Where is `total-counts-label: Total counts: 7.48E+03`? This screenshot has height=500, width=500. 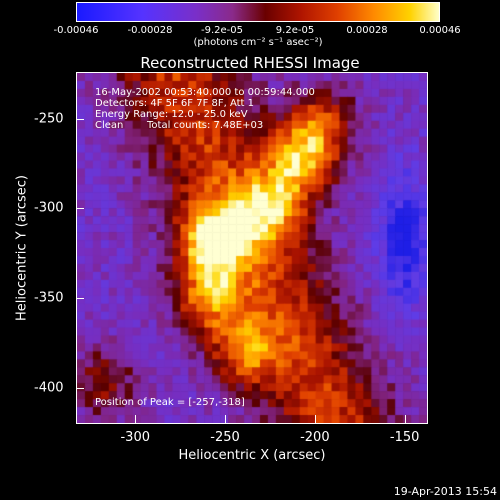
total-counts-label: Total counts: 7.48E+03 is located at coordinates (205, 125).